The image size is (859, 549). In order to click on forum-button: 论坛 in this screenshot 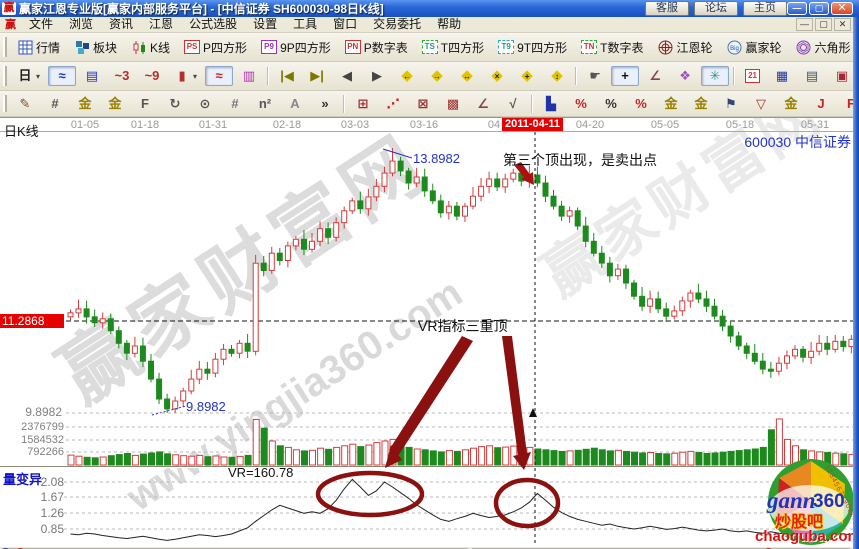, I will do `click(716, 8)`.